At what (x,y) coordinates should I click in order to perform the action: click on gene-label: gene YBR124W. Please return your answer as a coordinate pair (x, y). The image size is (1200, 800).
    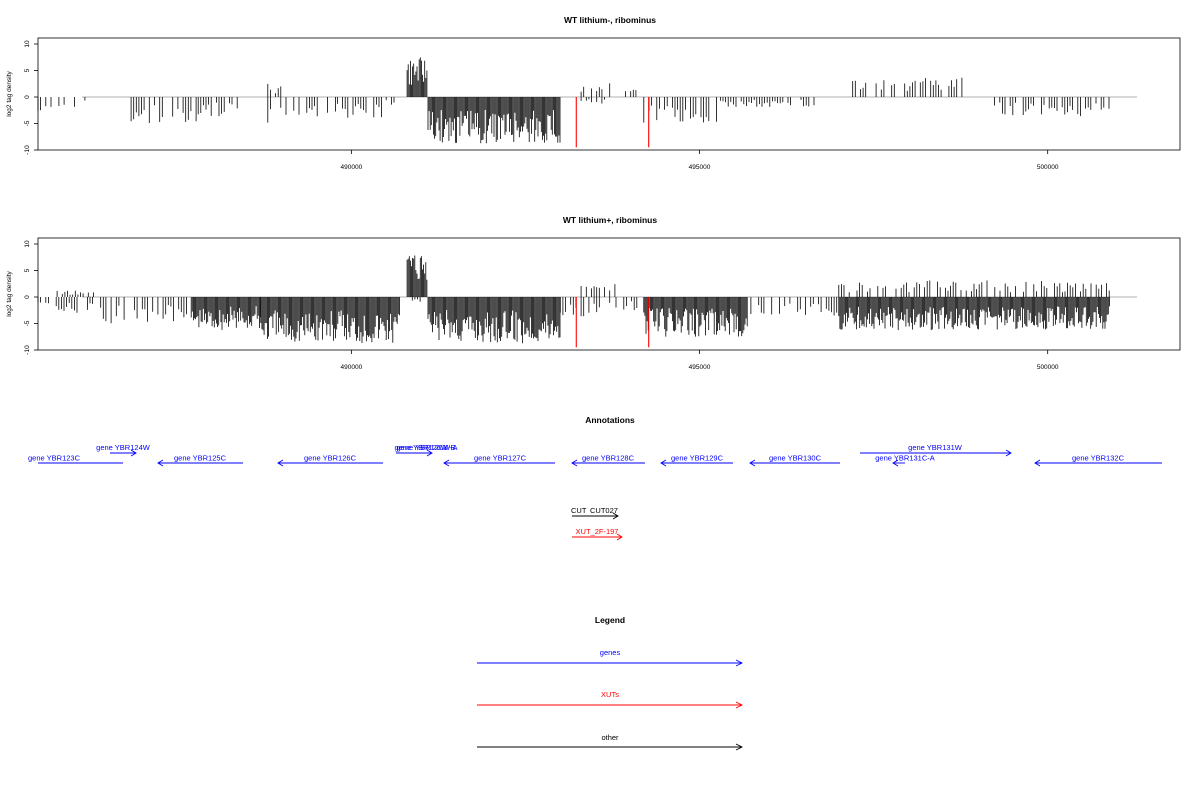
    Looking at the image, I should click on (123, 447).